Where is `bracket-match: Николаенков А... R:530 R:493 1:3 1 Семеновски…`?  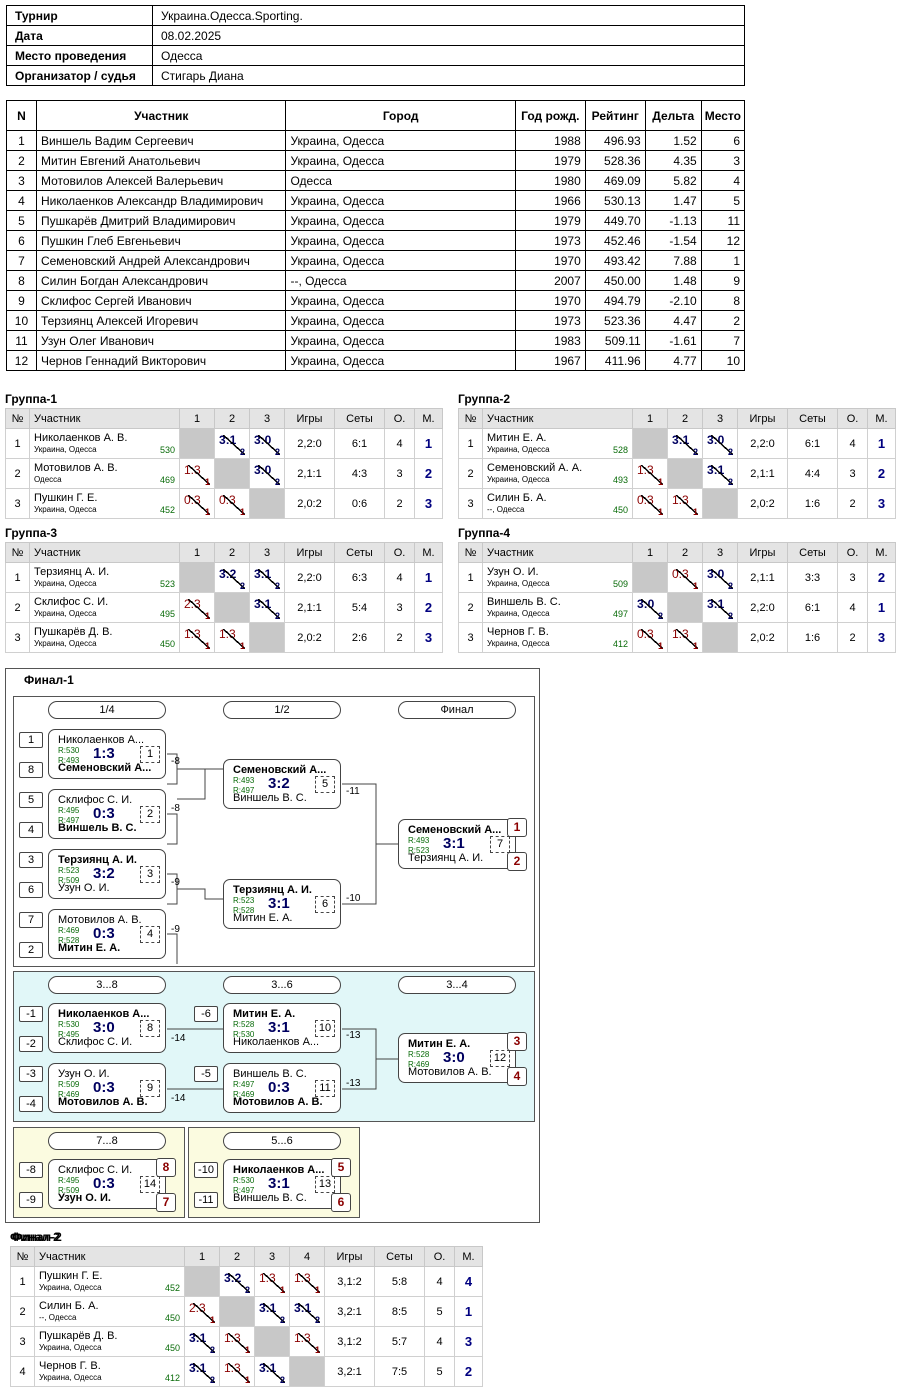 bracket-match: Николаенков А... R:530 R:493 1:3 1 Семеновски… is located at coordinates (107, 754).